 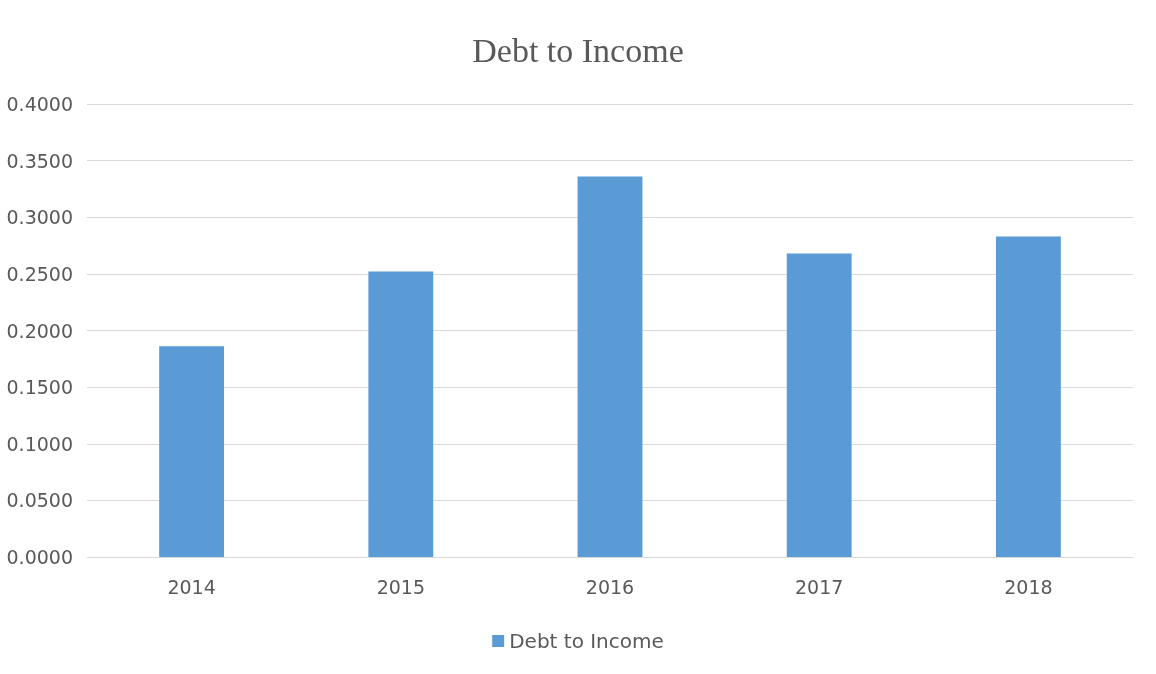 What do you see at coordinates (39, 500) in the screenshot?
I see `y-tick-label: 0.0500` at bounding box center [39, 500].